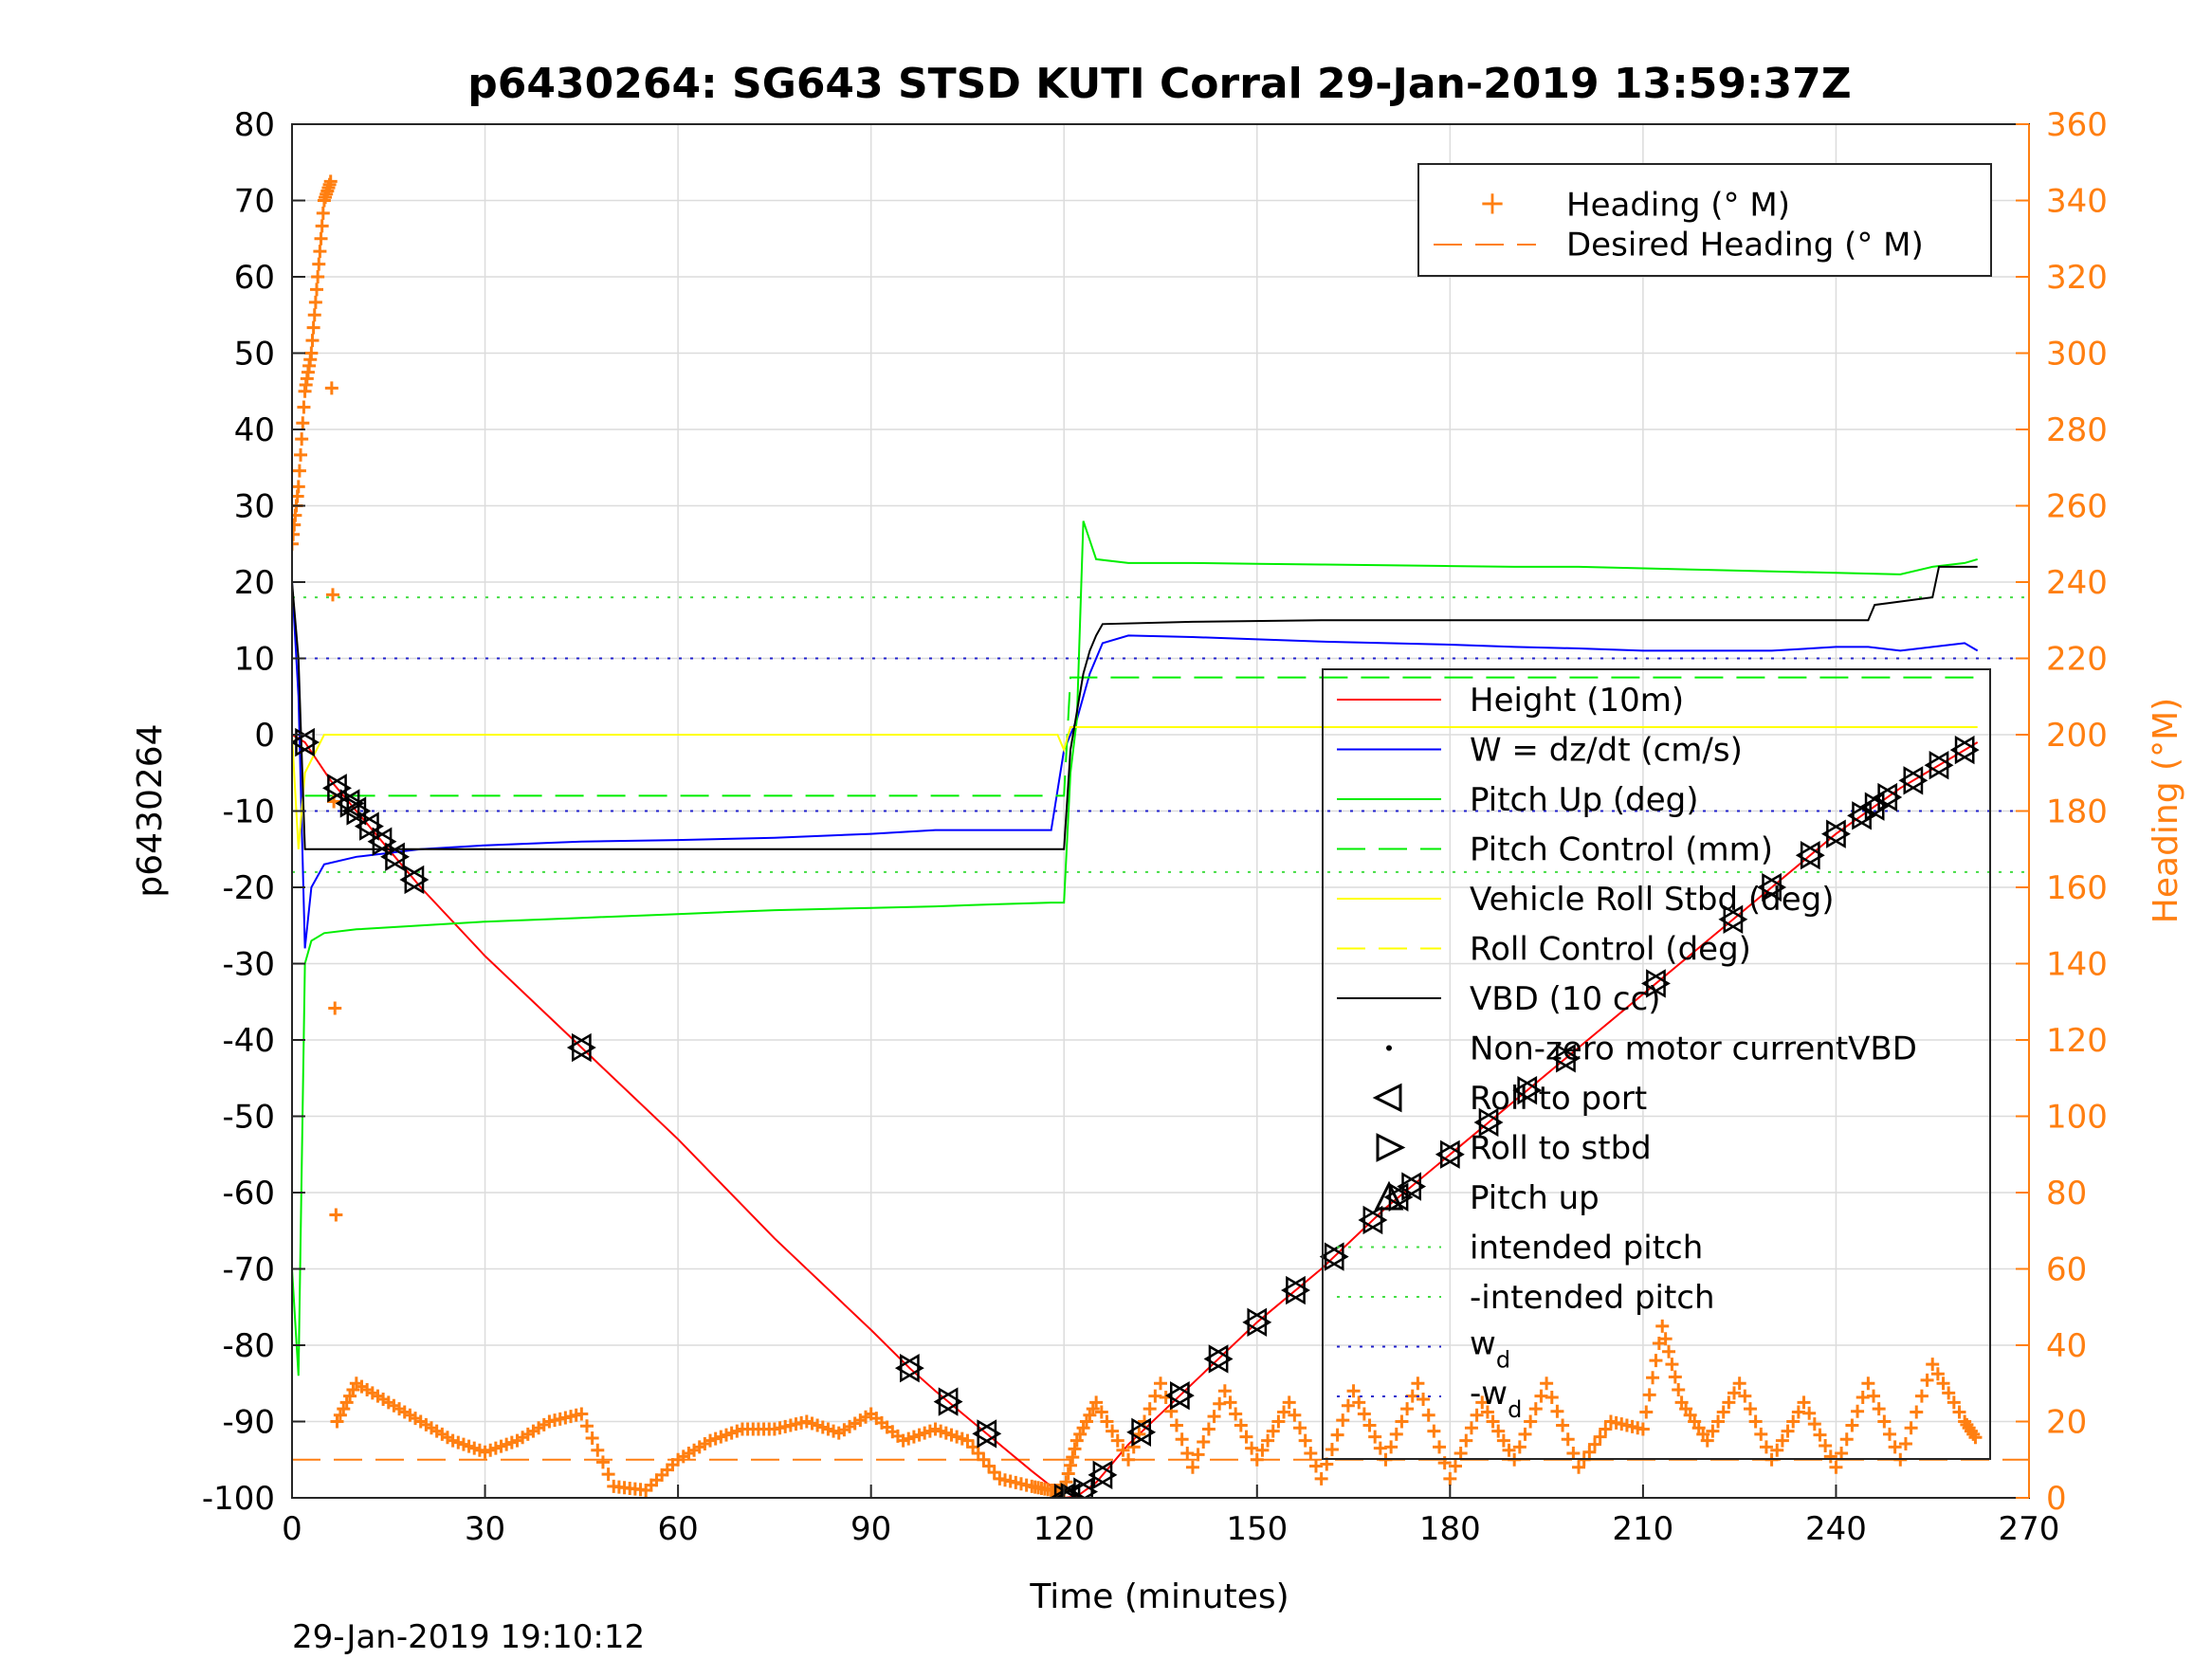 The width and height of the screenshot is (2212, 1659). Describe the element at coordinates (2077, 888) in the screenshot. I see `y2-tick-label: 160` at that location.